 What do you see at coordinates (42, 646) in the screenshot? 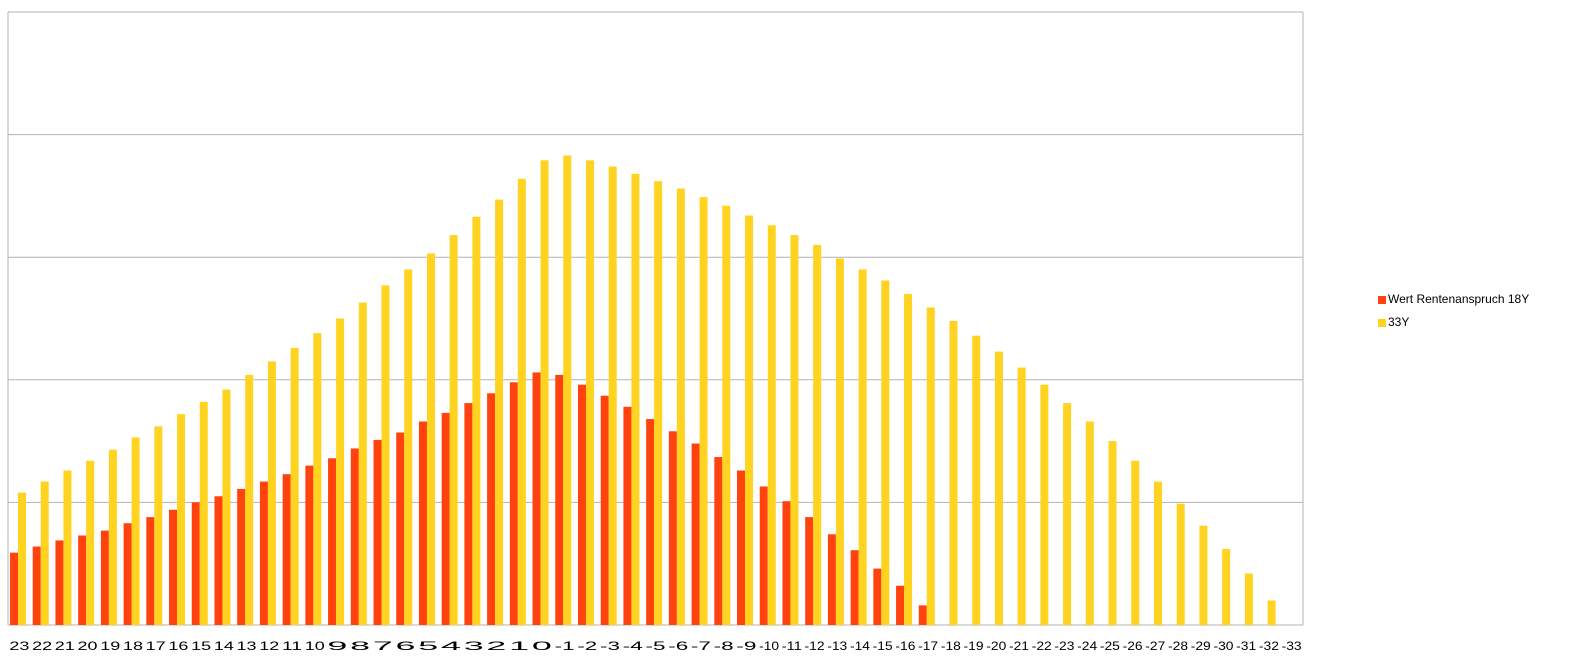
I see `x-tick-label: 22` at bounding box center [42, 646].